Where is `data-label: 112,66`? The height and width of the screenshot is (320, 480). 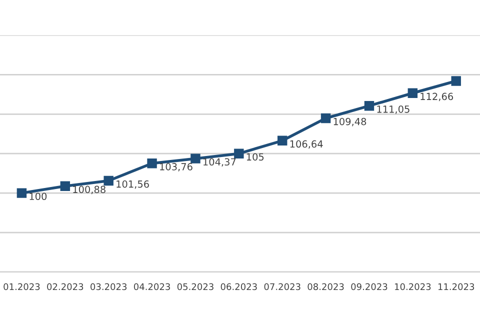 data-label: 112,66 is located at coordinates (437, 97).